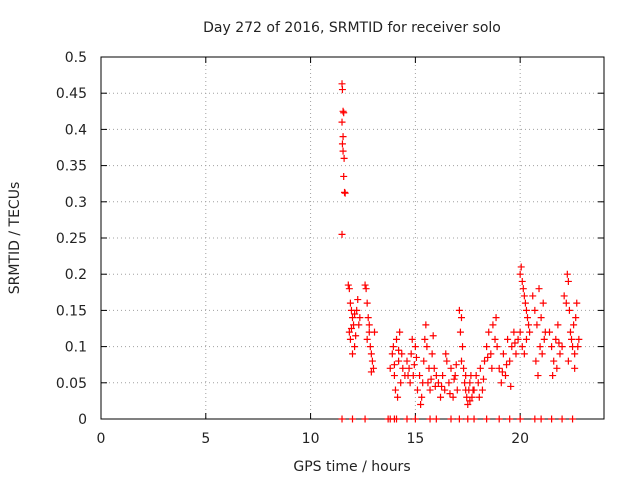 The height and width of the screenshot is (480, 640). I want to click on y-tick-label: 0.45, so click(71, 94).